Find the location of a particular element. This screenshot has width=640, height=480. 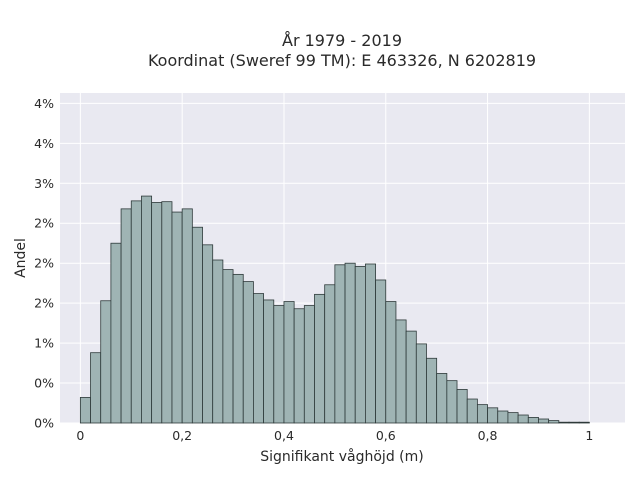

chart-title-line1: År 1979 - 2019 is located at coordinates (342, 40).